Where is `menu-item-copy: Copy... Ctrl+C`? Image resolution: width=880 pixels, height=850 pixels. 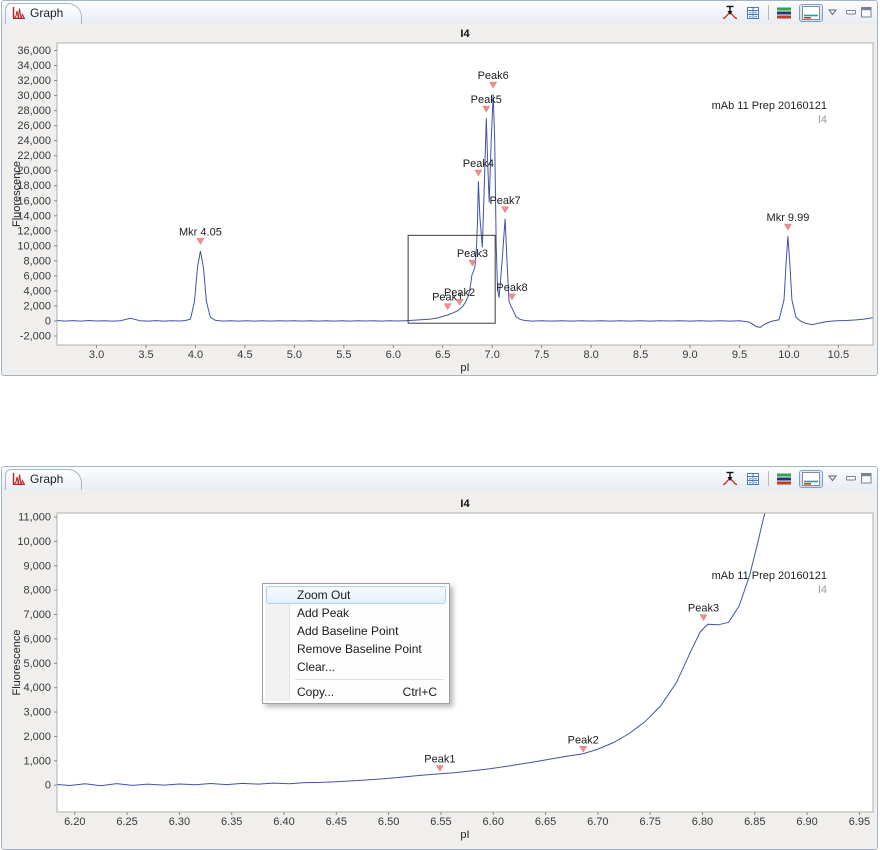
menu-item-copy: Copy... Ctrl+C is located at coordinates (356, 692).